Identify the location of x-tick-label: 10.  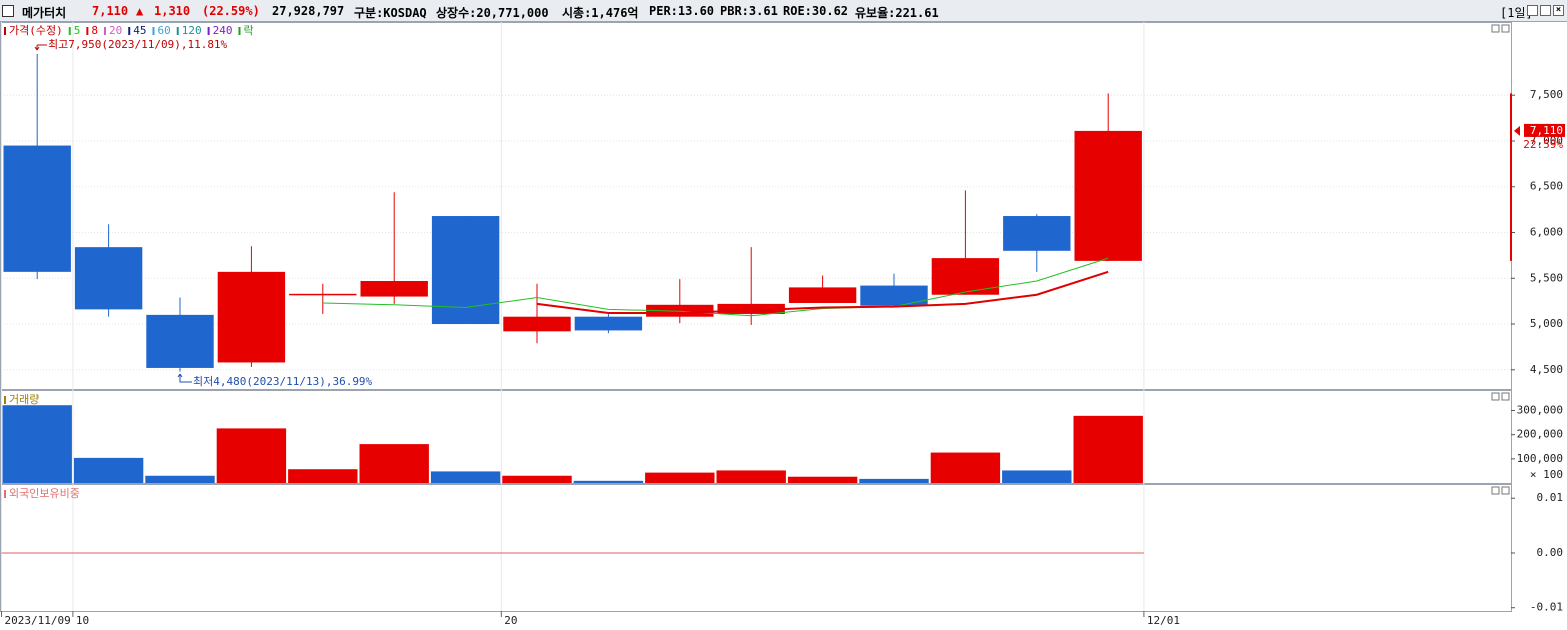
(82, 620).